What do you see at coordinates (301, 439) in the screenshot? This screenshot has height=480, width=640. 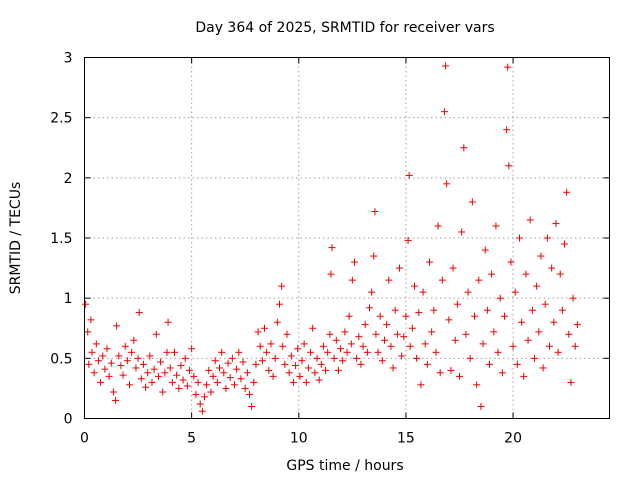 I see `x-tick-labels: 0 5 10 15 20` at bounding box center [301, 439].